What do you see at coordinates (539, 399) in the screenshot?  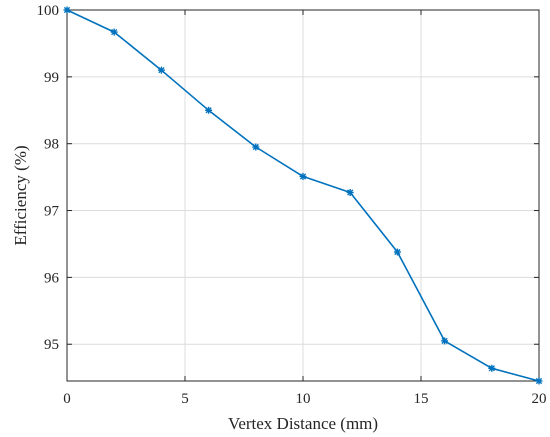 I see `x-tick-label: 20` at bounding box center [539, 399].